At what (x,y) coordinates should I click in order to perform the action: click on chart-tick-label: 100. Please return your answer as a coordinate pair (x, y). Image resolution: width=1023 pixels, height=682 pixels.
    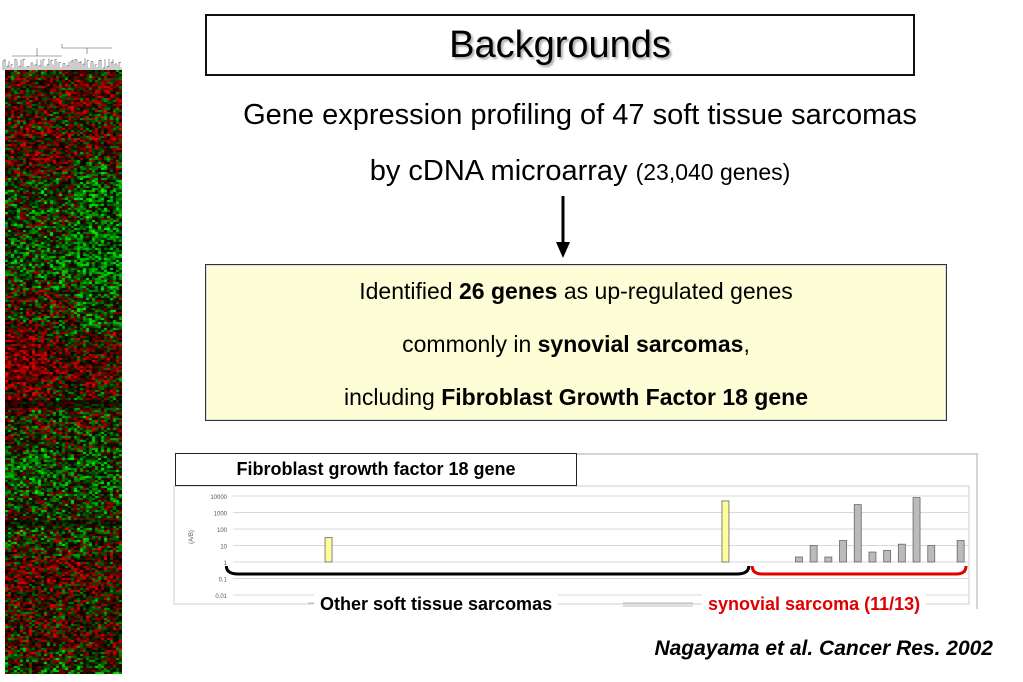
    Looking at the image, I should click on (222, 531).